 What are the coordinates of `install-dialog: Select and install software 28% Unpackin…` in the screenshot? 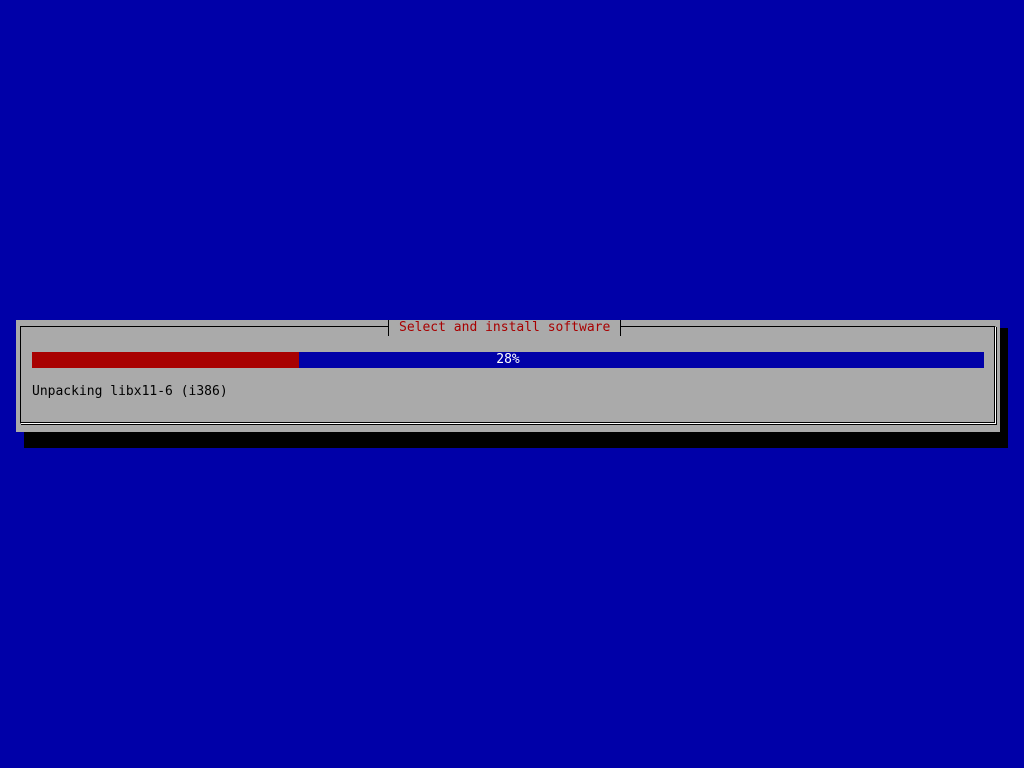 It's located at (508, 376).